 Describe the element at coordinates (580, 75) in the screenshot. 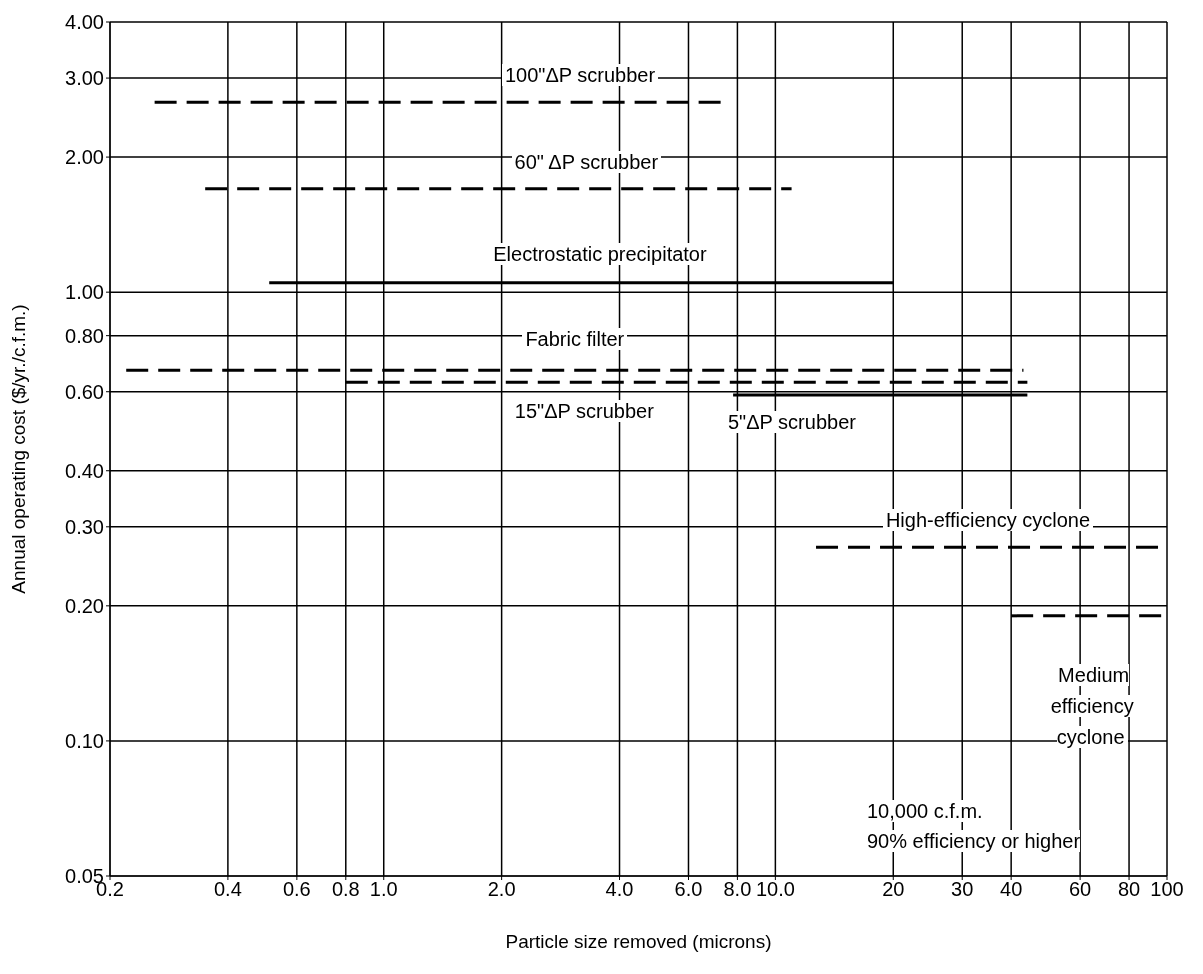

I see `series-label: 100"ΔP scrubber` at that location.